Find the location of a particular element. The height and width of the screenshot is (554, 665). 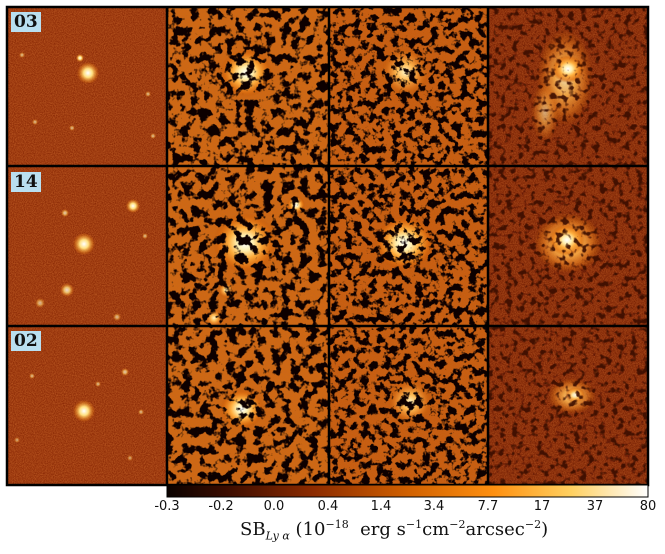

label-main: SB is located at coordinates (253, 529).